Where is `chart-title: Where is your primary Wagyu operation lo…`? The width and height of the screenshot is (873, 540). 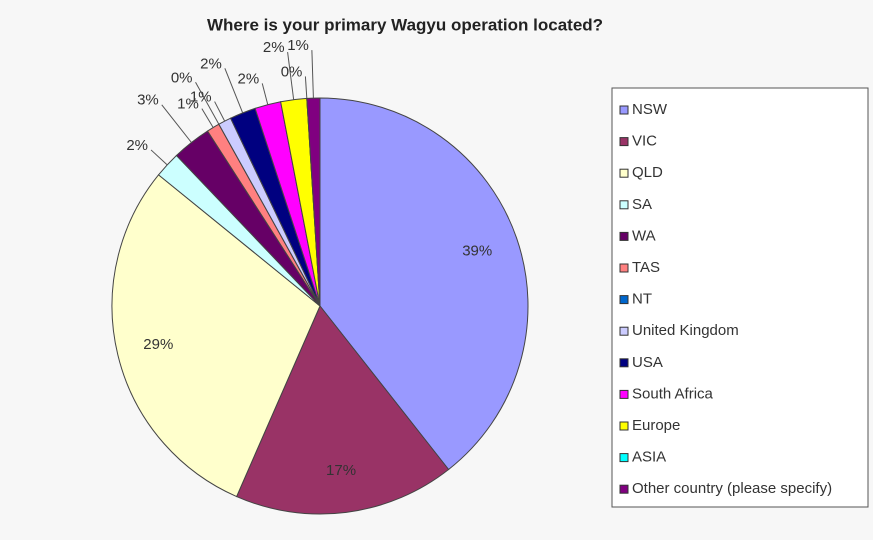 chart-title: Where is your primary Wagyu operation lo… is located at coordinates (405, 24).